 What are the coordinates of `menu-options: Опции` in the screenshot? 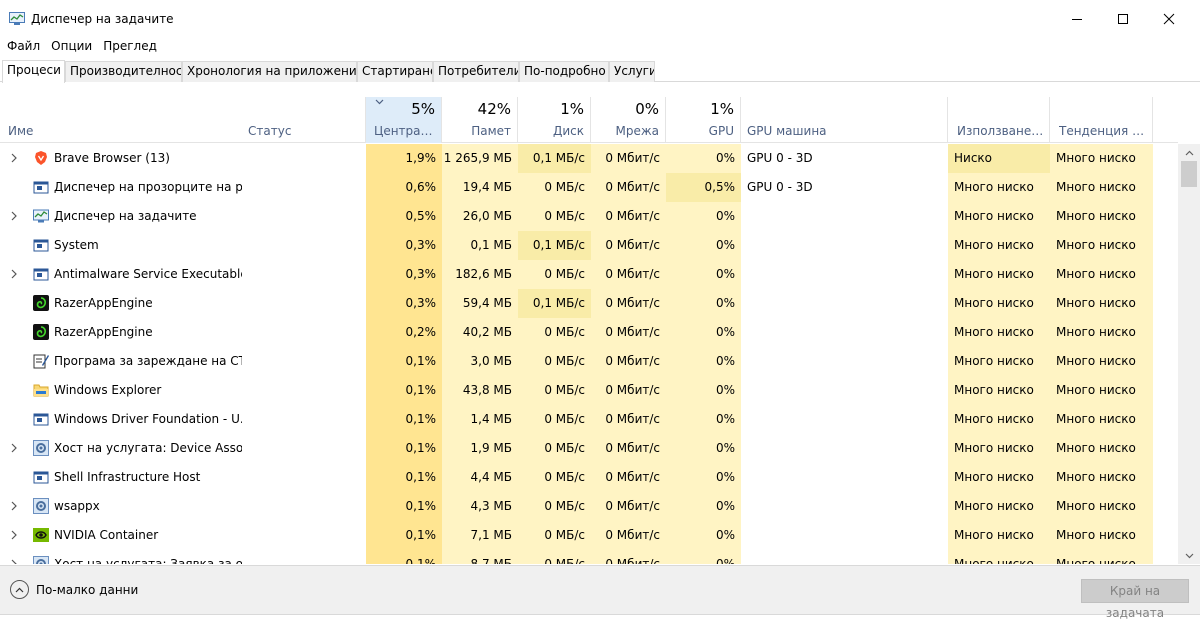 It's located at (72, 46).